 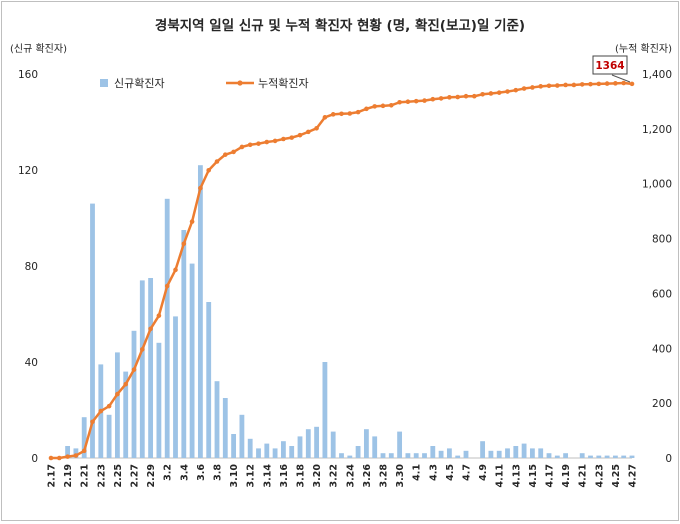 What do you see at coordinates (218, 472) in the screenshot?
I see `x-tick-label: 3.8` at bounding box center [218, 472].